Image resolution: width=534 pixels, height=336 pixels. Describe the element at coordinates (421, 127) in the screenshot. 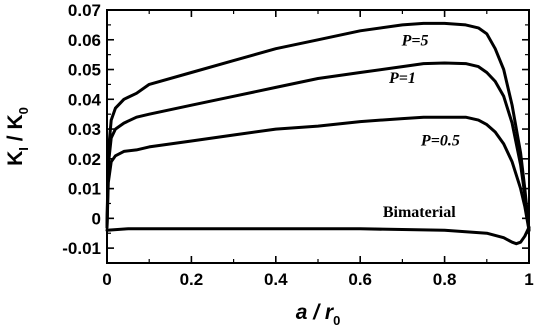

I see `annotations-group: P=5 P=1 P=0.5 Bimaterial` at that location.